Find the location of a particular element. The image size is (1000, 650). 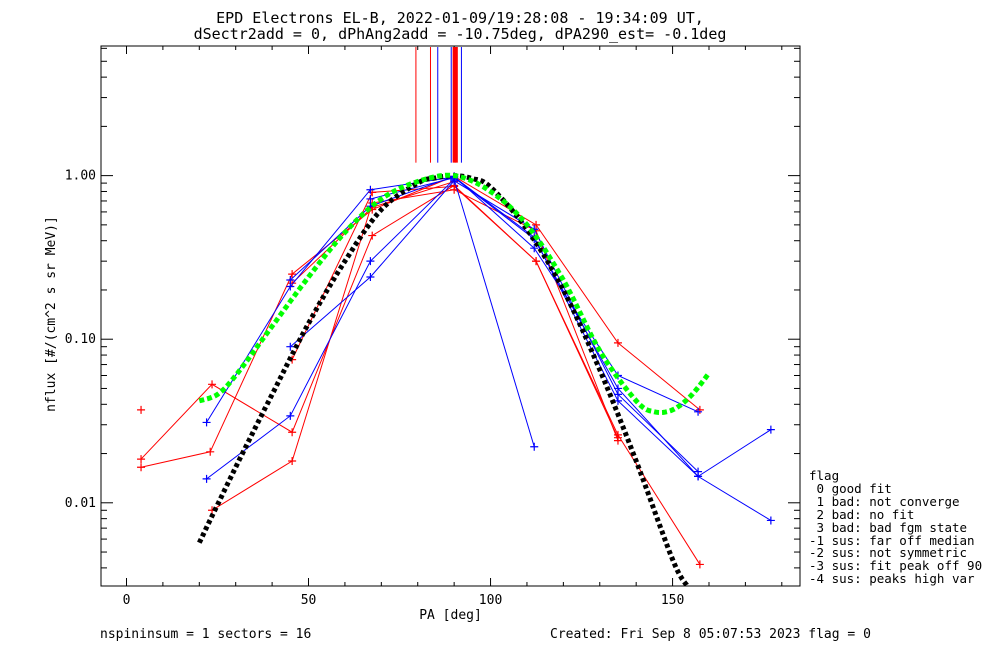

flag-legend-item: 1 bad: not converge is located at coordinates (884, 501).